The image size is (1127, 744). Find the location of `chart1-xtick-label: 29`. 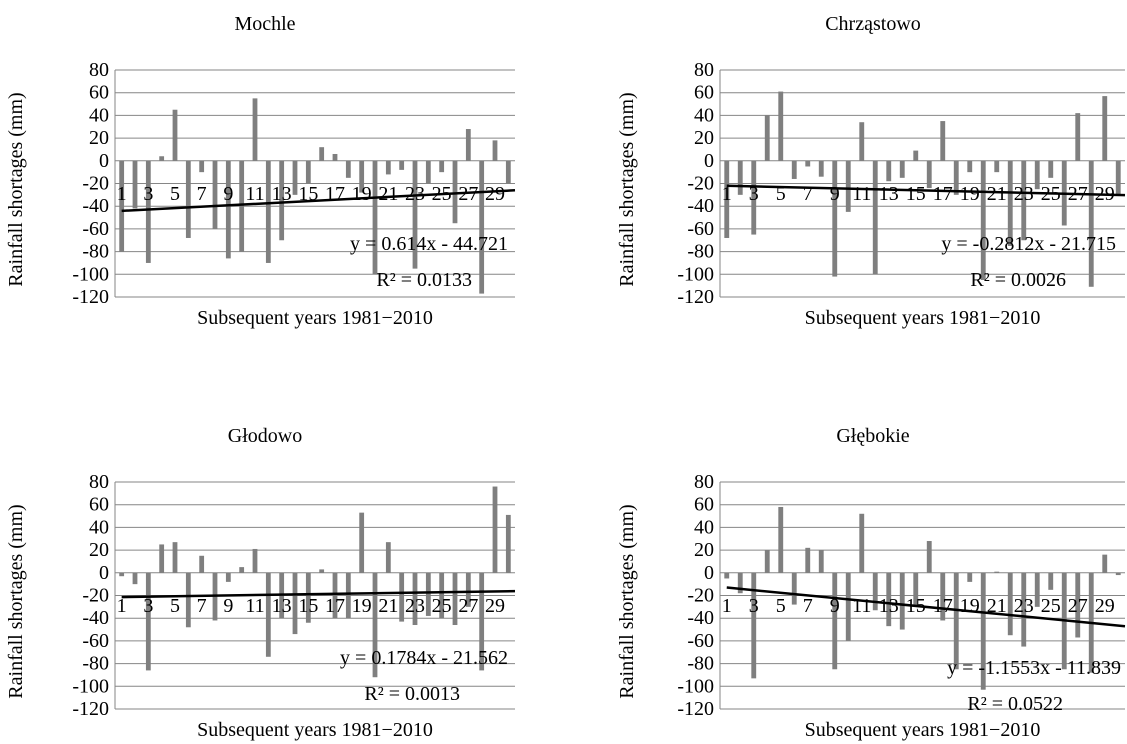

chart1-xtick-label: 29 is located at coordinates (495, 194).